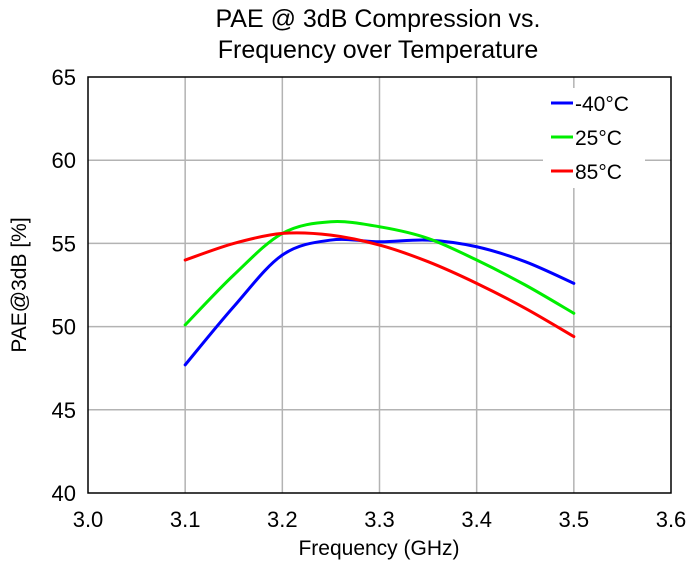 The height and width of the screenshot is (565, 689). Describe the element at coordinates (602, 104) in the screenshot. I see `legend-label: -40°C` at that location.